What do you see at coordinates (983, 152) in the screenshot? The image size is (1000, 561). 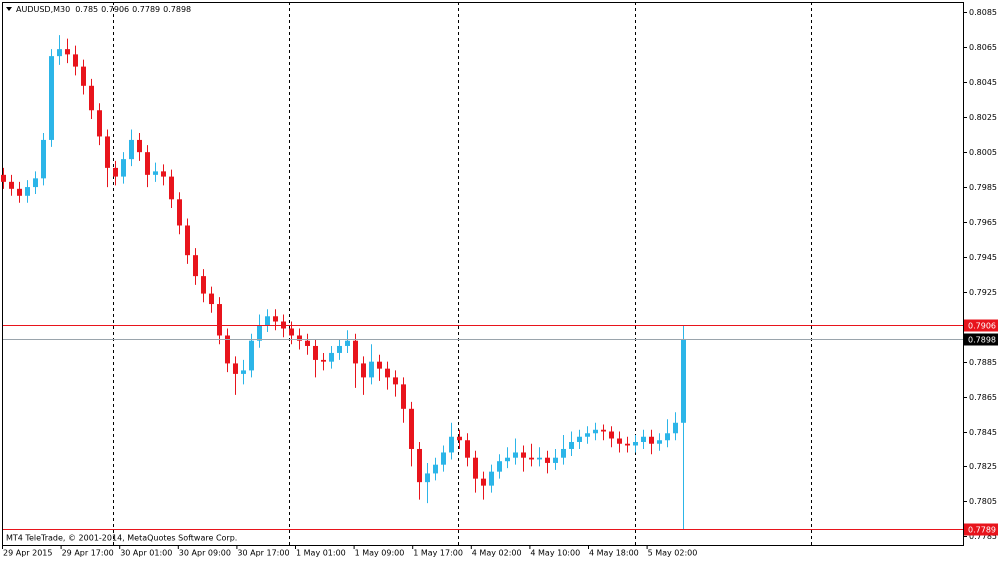 I see `y-tick-label: 0.8005` at bounding box center [983, 152].